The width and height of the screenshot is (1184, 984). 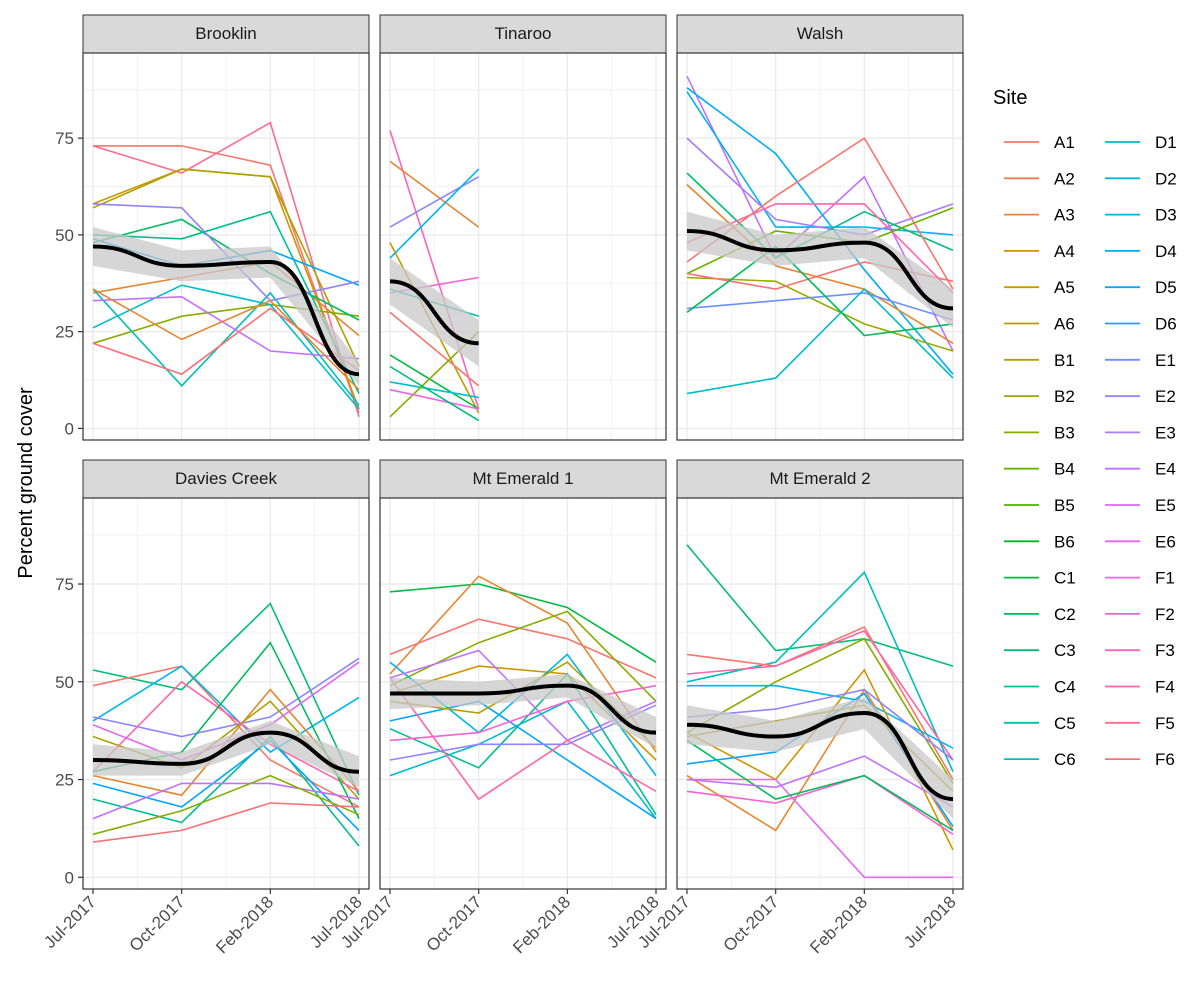 I want to click on legend-label-c1: C1, so click(x=1065, y=578).